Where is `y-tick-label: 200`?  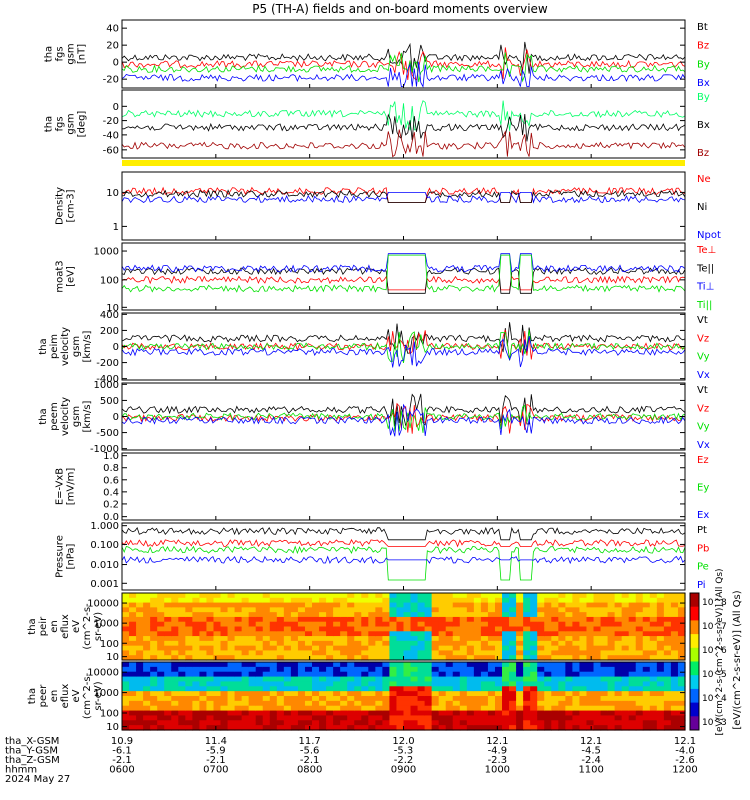 y-tick-label: 200 is located at coordinates (109, 331).